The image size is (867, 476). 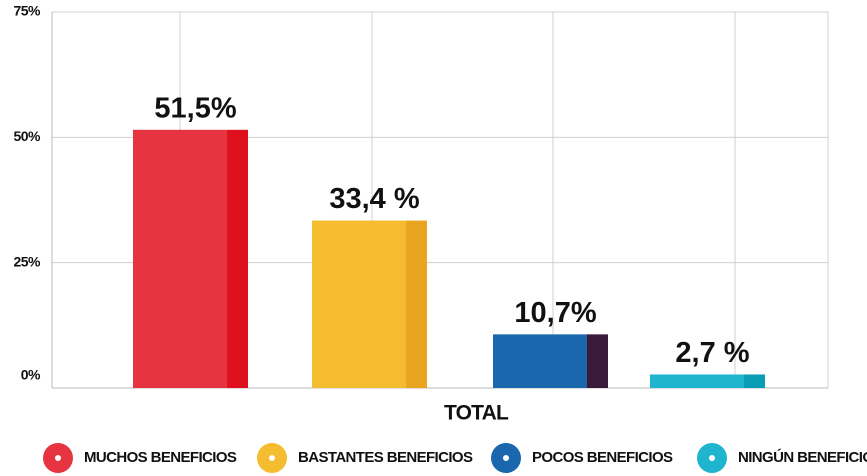 I want to click on x-axis-label: TOTAL, so click(x=476, y=413).